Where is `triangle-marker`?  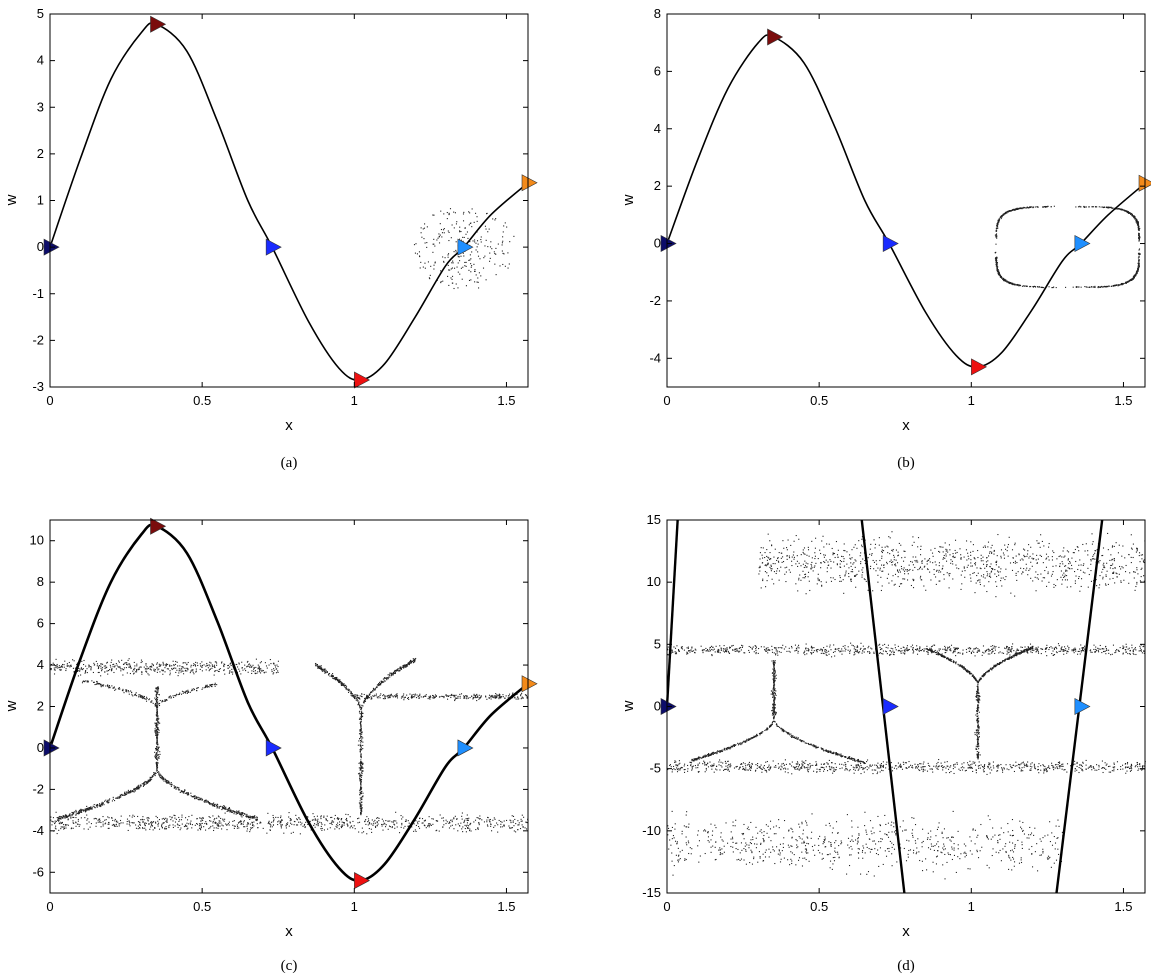
triangle-marker is located at coordinates (158, 526).